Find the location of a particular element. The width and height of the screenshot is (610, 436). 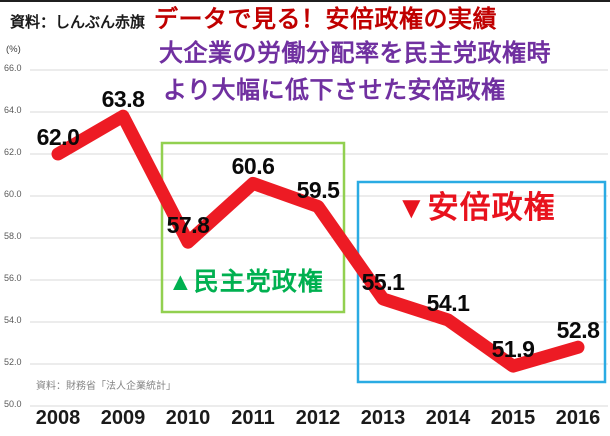

y-tick-label: 64.0 is located at coordinates (13, 110).